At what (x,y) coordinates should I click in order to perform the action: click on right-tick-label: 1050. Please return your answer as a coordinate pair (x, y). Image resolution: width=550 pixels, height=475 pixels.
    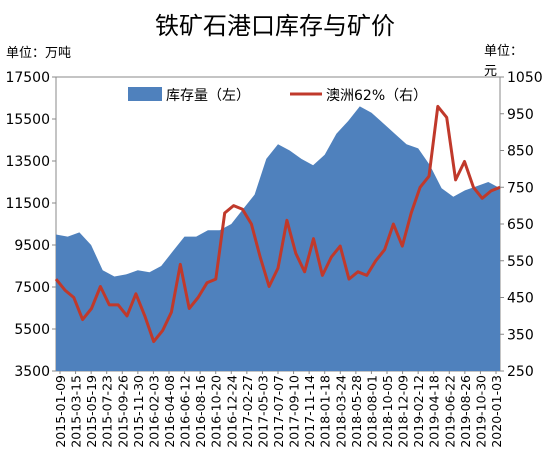
    Looking at the image, I should click on (525, 78).